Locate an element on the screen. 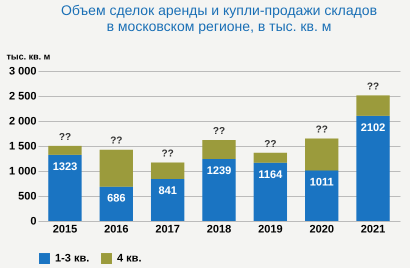 This screenshot has height=268, width=410. x-tick-label: 2020 is located at coordinates (321, 230).